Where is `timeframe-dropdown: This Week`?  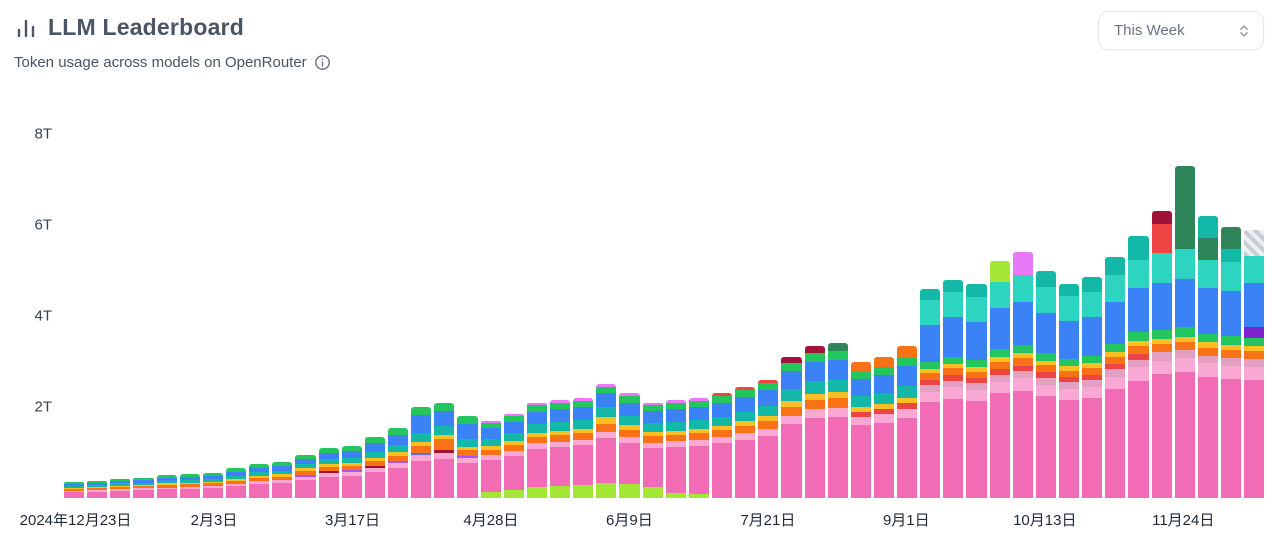 timeframe-dropdown: This Week is located at coordinates (1181, 30).